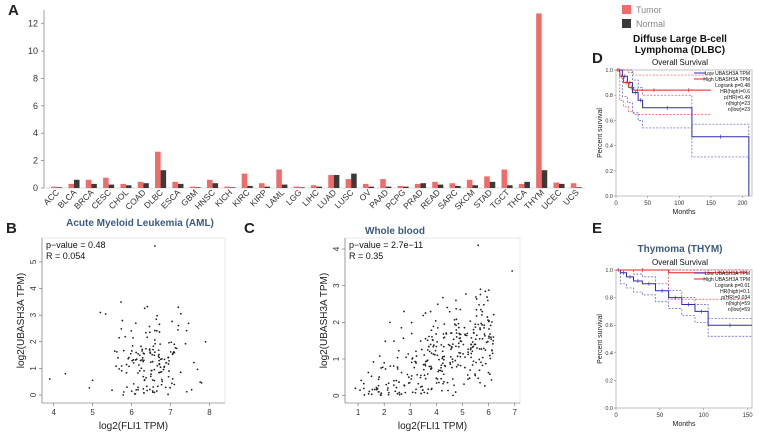 This screenshot has height=437, width=759. I want to click on km-legend-text-5: n(high)=59, so click(738, 304).